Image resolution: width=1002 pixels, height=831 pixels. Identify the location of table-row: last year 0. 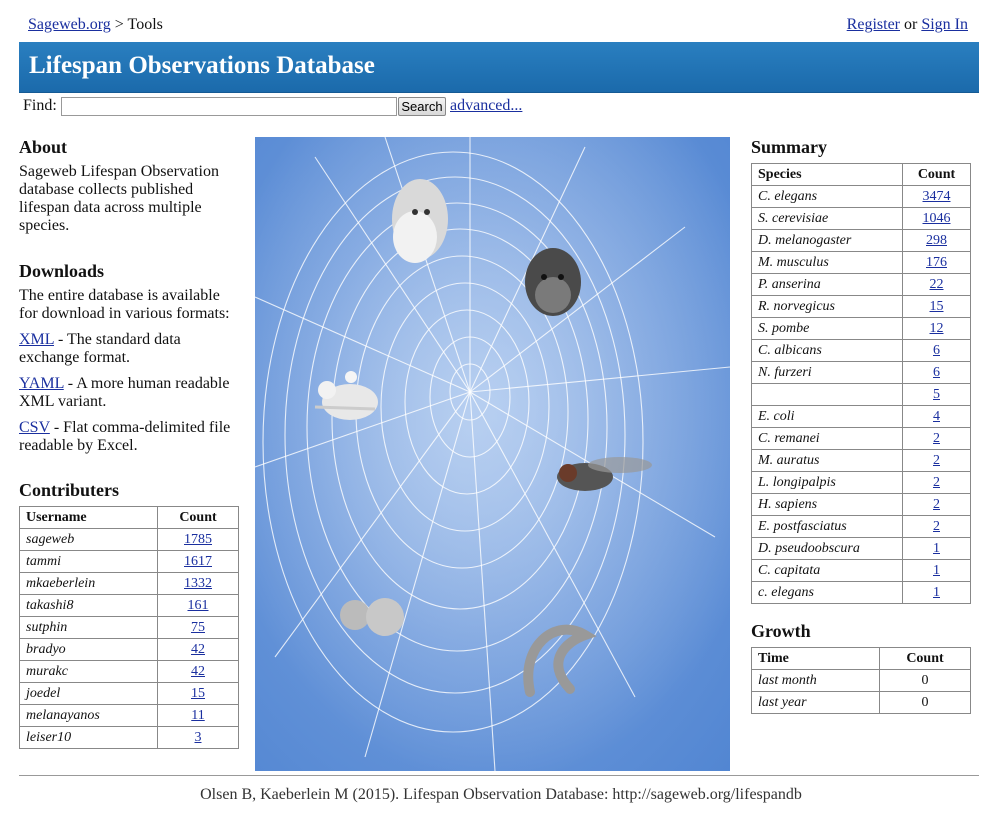
(861, 702).